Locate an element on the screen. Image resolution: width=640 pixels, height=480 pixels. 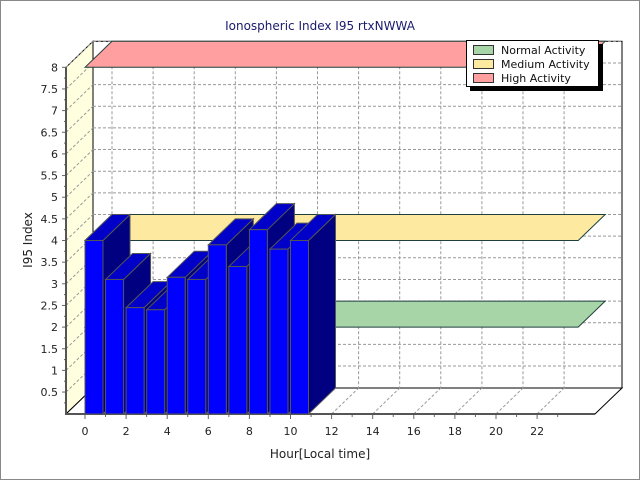
x-tick-label: 14 is located at coordinates (373, 431).